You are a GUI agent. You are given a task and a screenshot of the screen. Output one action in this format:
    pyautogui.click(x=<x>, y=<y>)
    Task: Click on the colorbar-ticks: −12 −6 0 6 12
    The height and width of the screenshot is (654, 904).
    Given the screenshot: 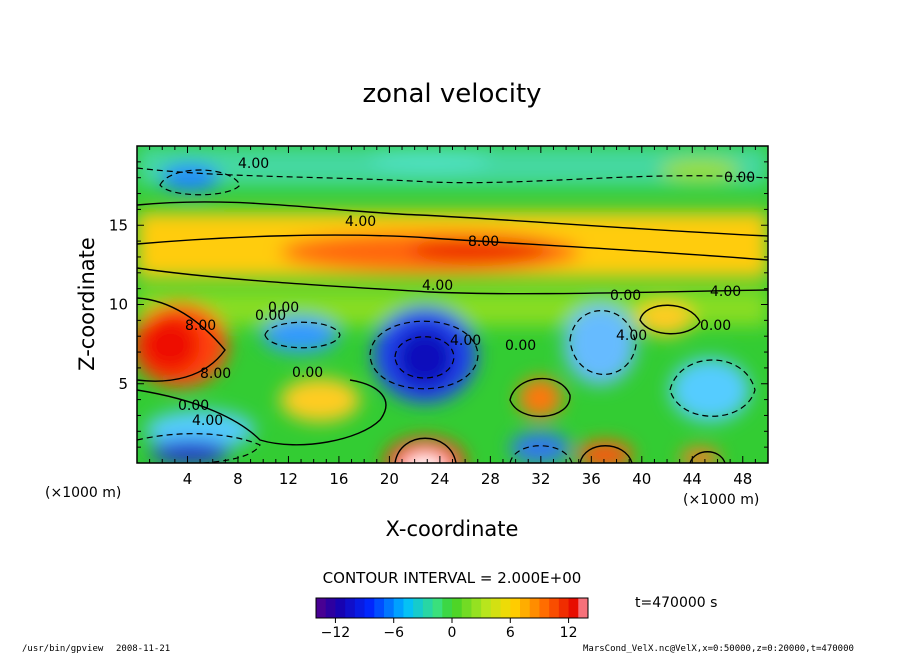 What is the action you would take?
    pyautogui.click(x=449, y=629)
    